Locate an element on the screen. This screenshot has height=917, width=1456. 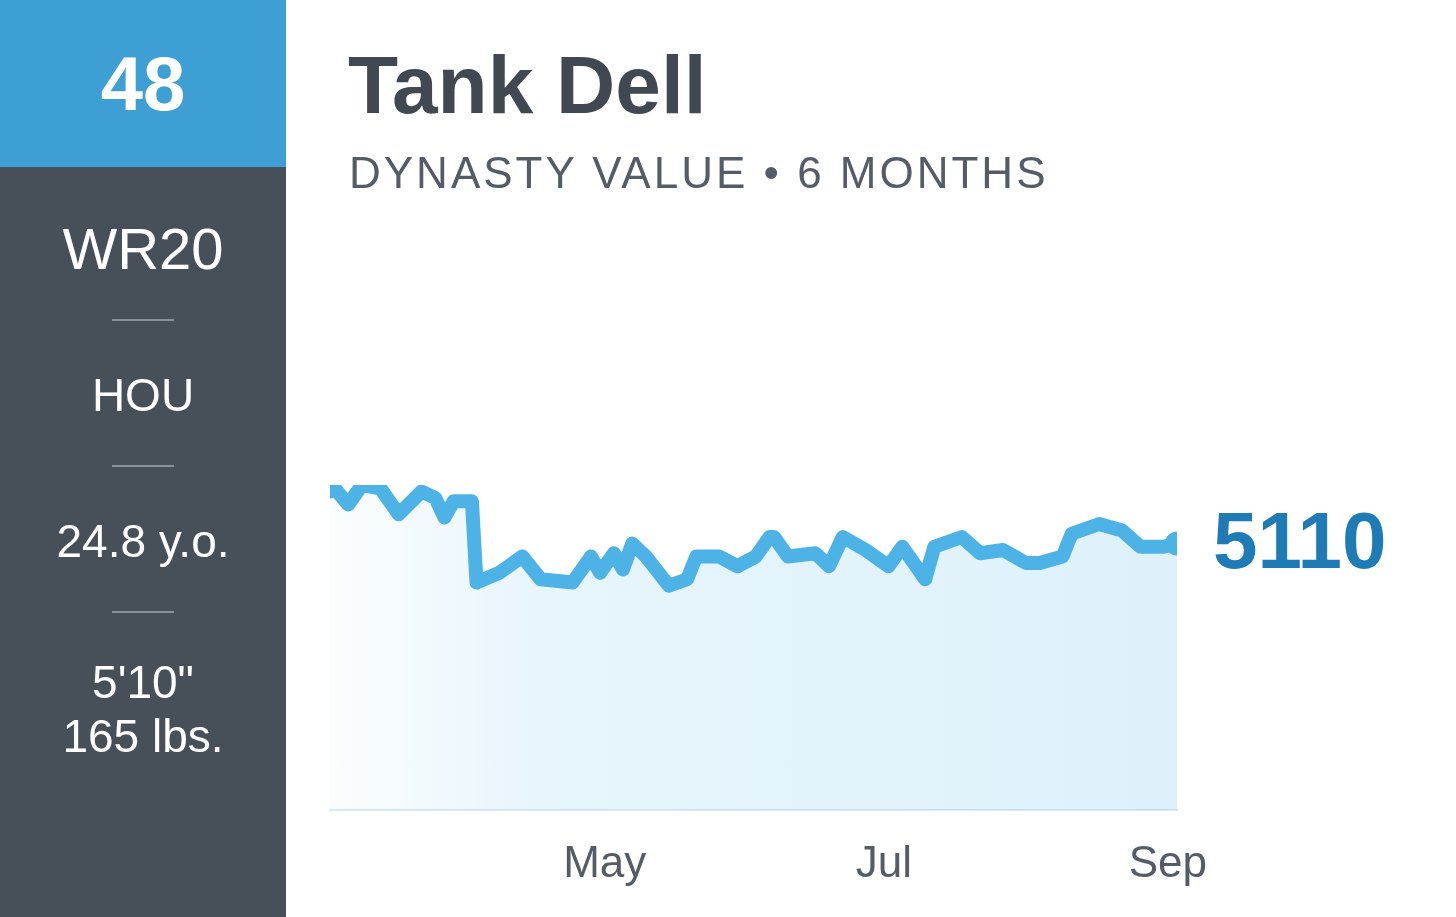
x-tick-label: Jul is located at coordinates (884, 861).